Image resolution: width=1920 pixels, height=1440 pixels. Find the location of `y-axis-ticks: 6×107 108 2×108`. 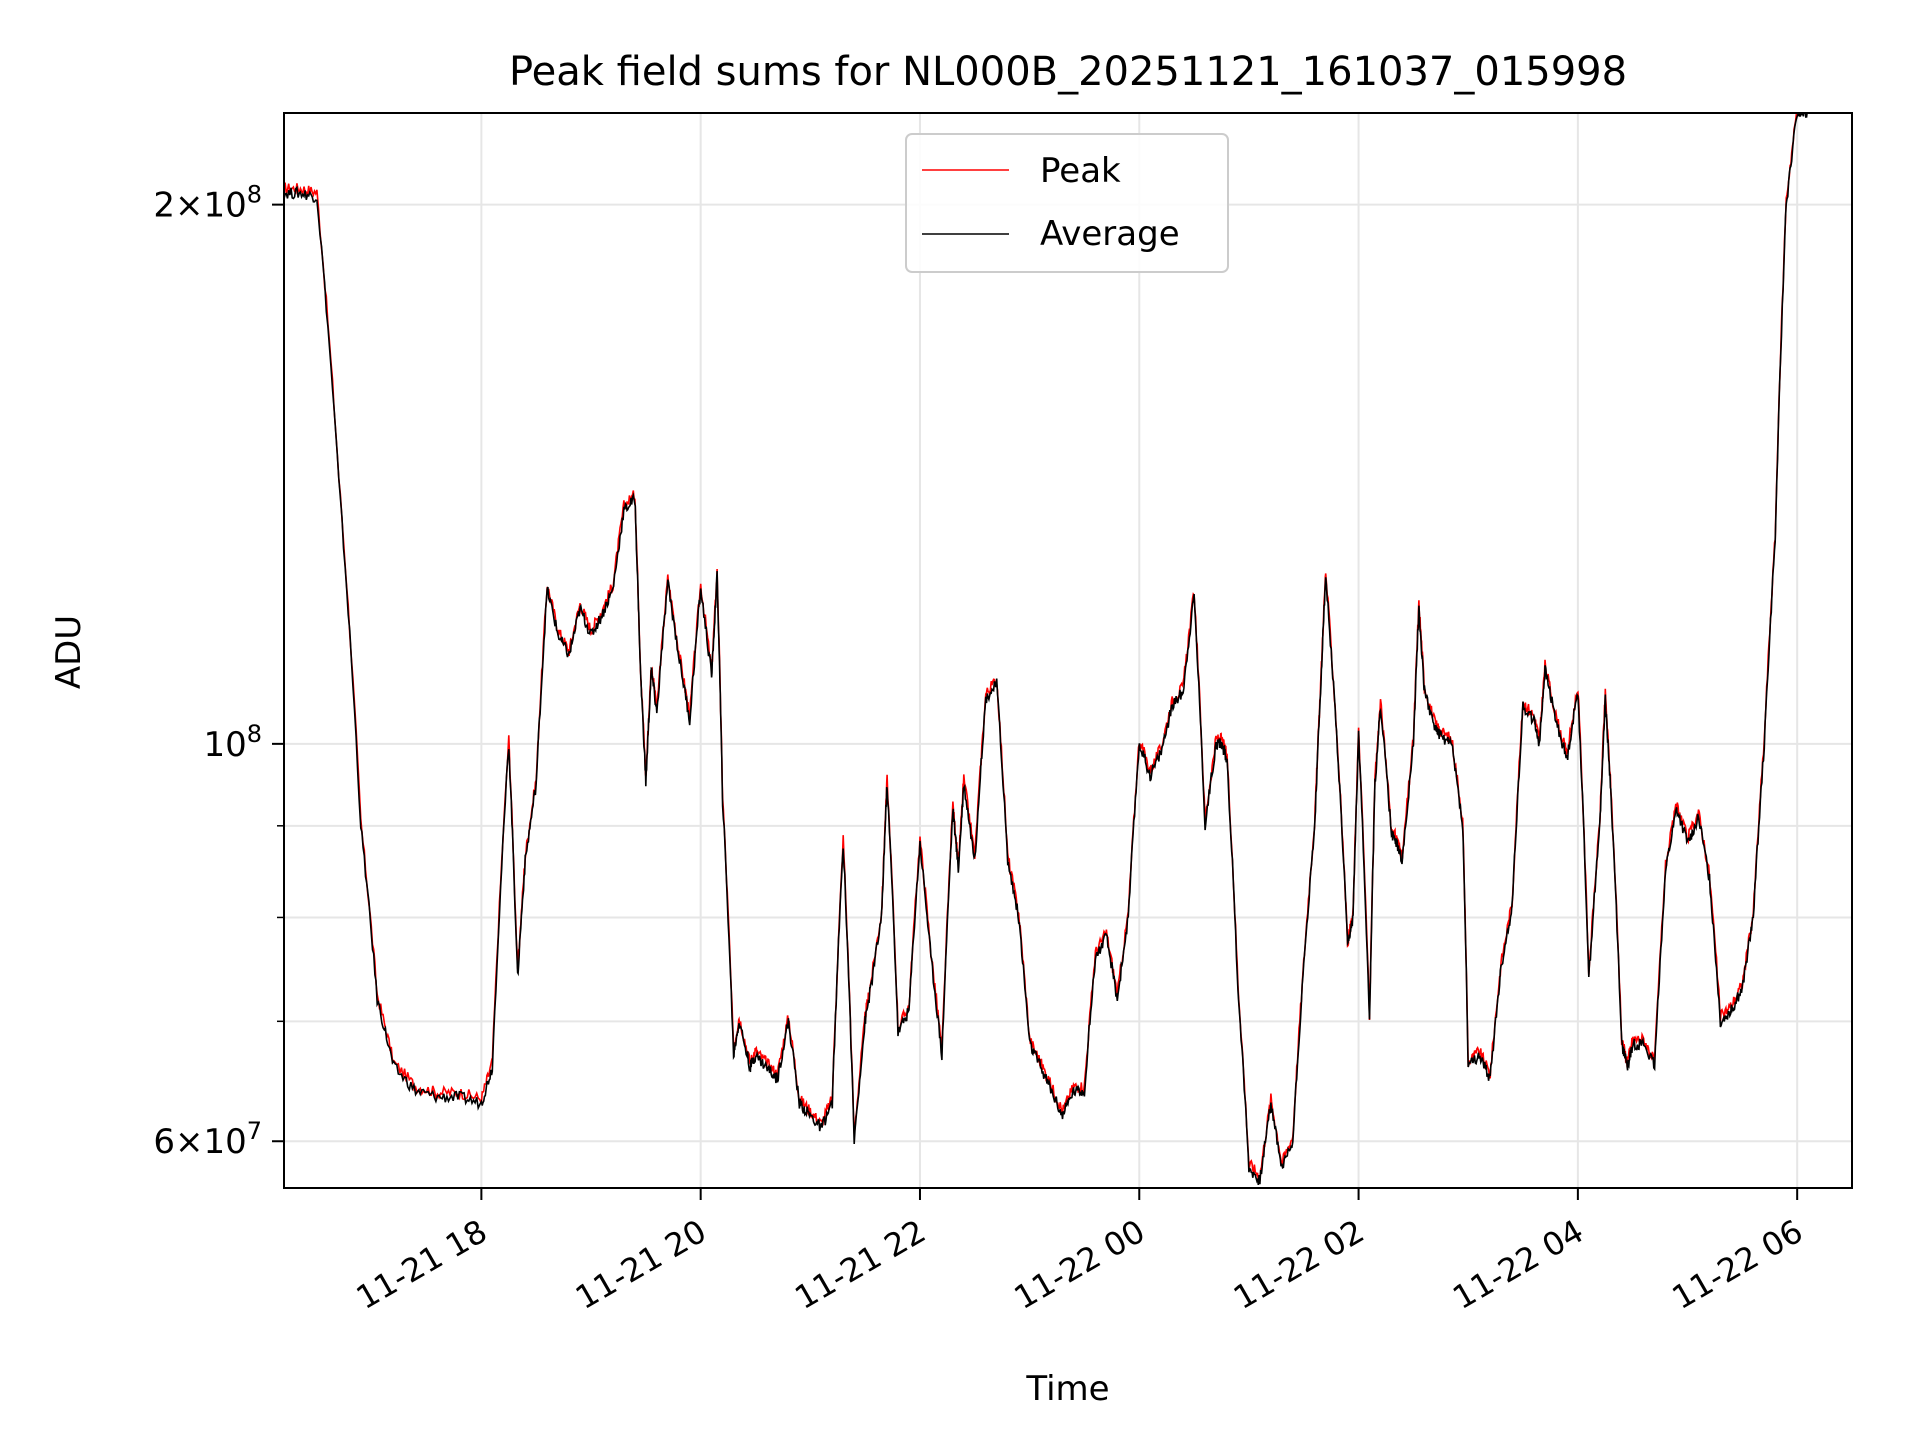

y-axis-ticks: 6×107 108 2×108 is located at coordinates (218, 671).